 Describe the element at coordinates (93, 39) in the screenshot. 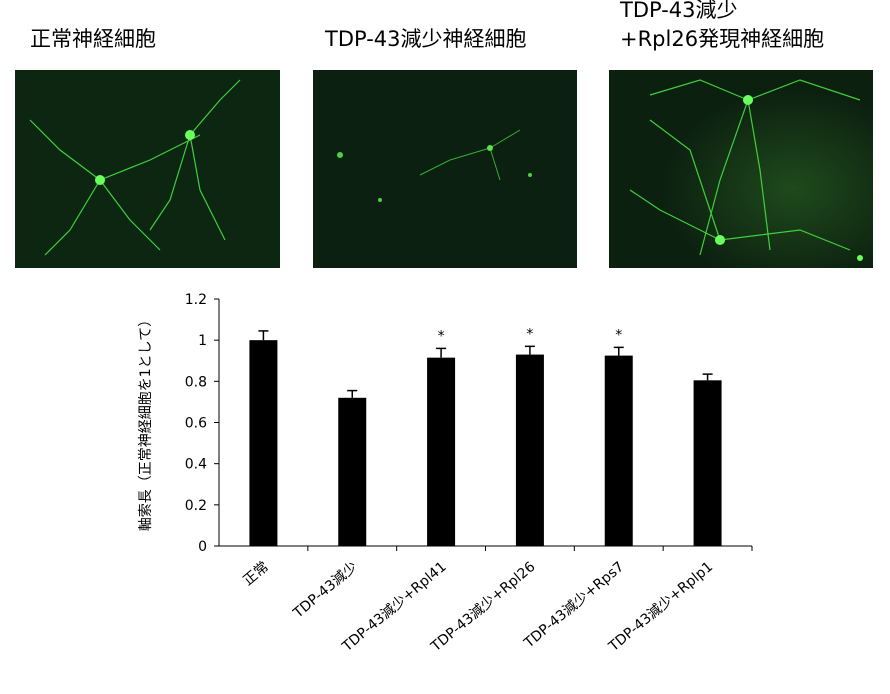

I see `panel-caption: 正常神経細胞` at that location.